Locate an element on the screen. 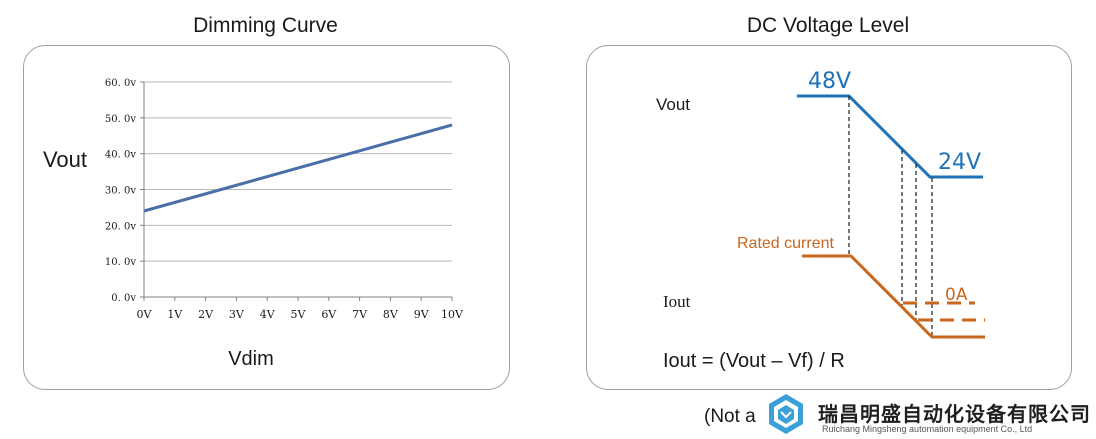 The image size is (1096, 439). x-tick-label: 9V is located at coordinates (422, 314).